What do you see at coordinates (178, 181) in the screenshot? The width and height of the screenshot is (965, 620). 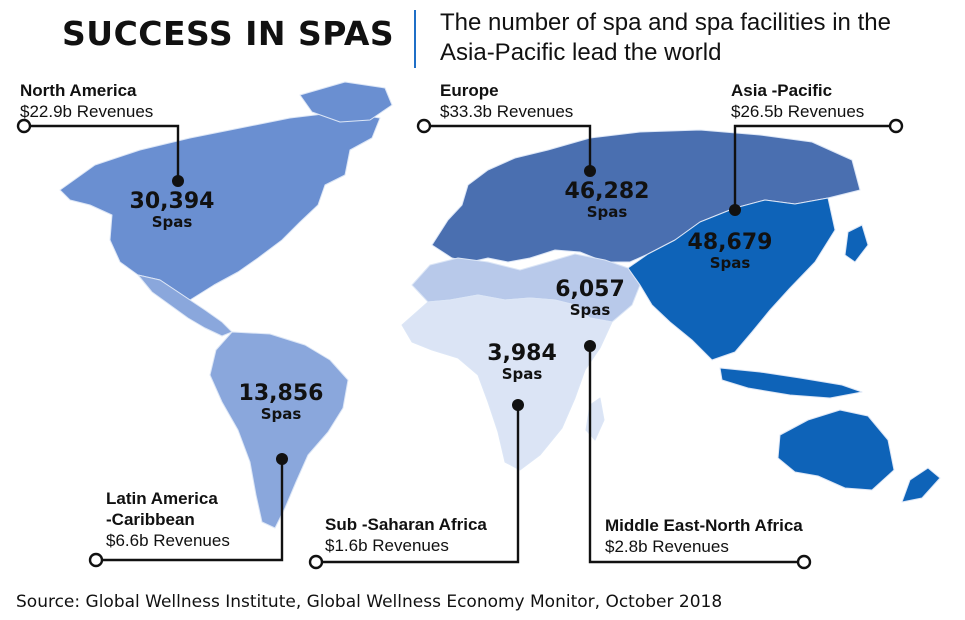 I see `marker-north-america` at bounding box center [178, 181].